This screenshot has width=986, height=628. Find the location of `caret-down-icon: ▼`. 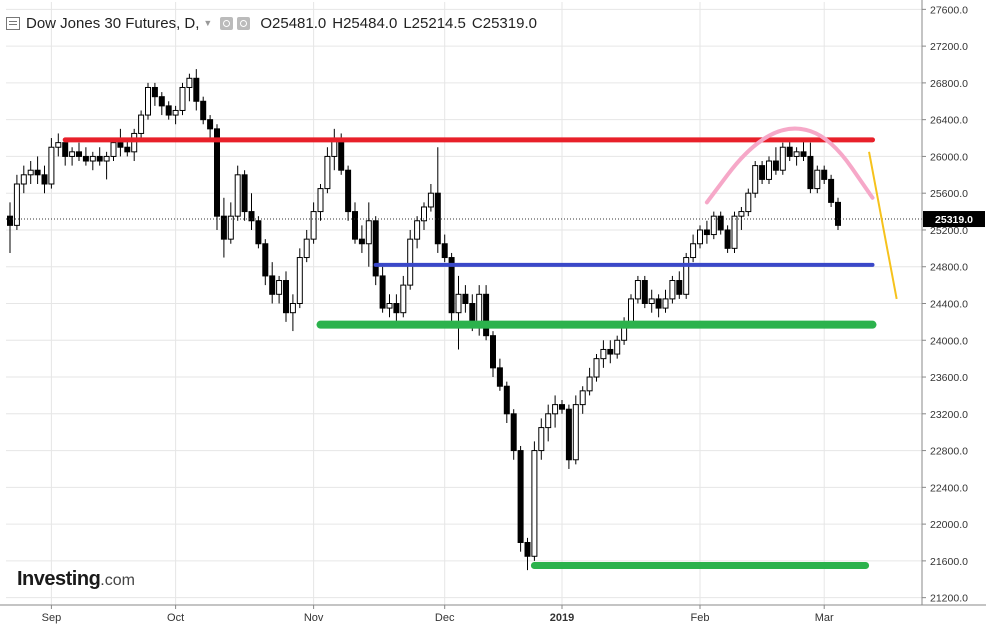

caret-down-icon: ▼ is located at coordinates (208, 23).